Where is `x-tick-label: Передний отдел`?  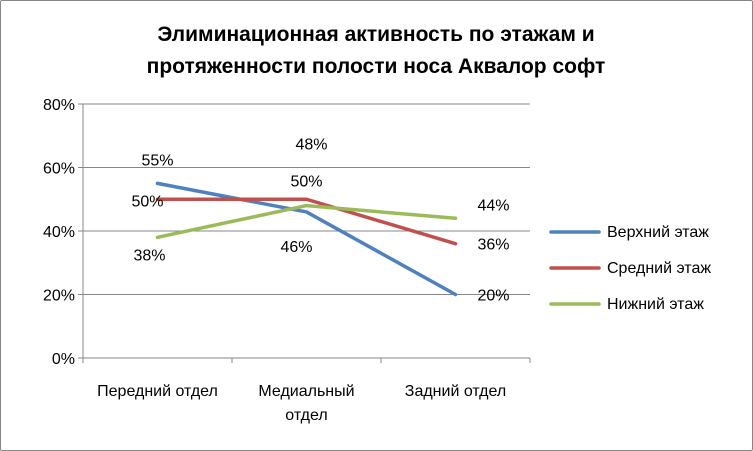
x-tick-label: Передний отдел is located at coordinates (157, 391).